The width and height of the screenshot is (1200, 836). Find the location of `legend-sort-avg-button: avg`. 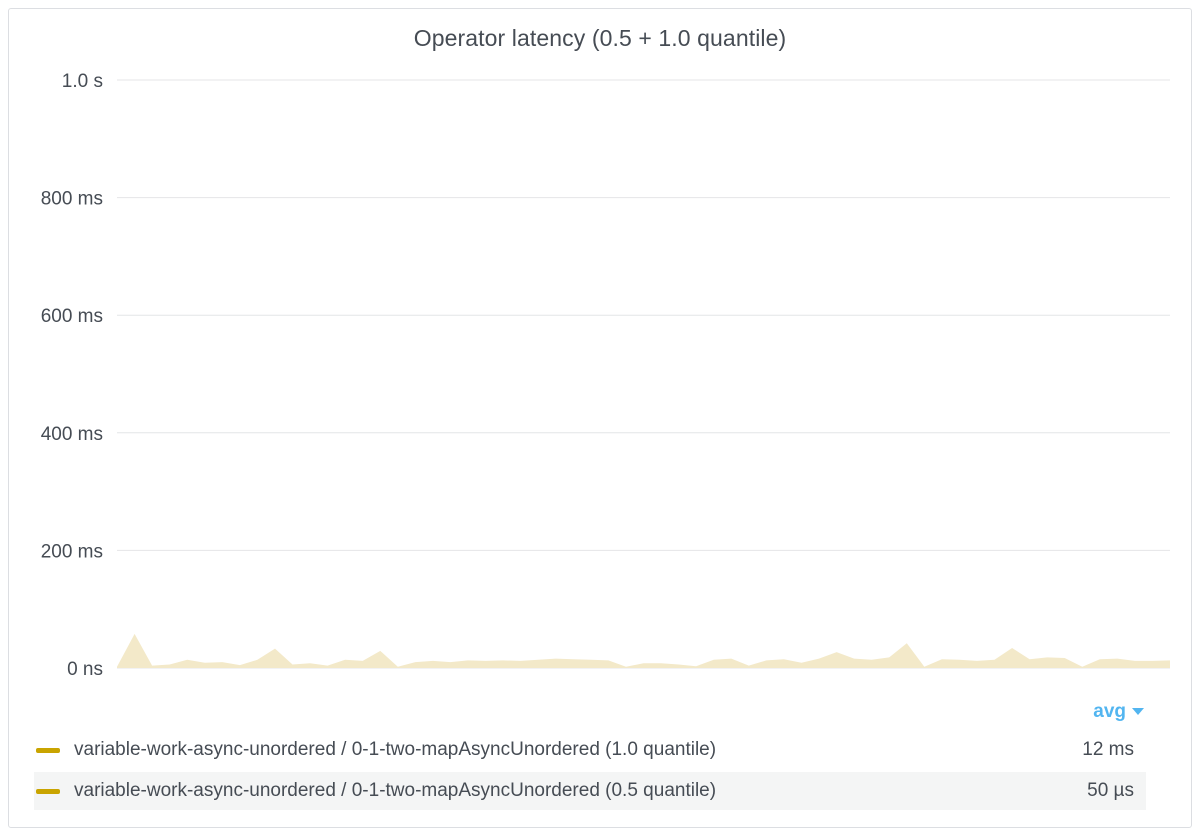

legend-sort-avg-button: avg is located at coordinates (1118, 712).